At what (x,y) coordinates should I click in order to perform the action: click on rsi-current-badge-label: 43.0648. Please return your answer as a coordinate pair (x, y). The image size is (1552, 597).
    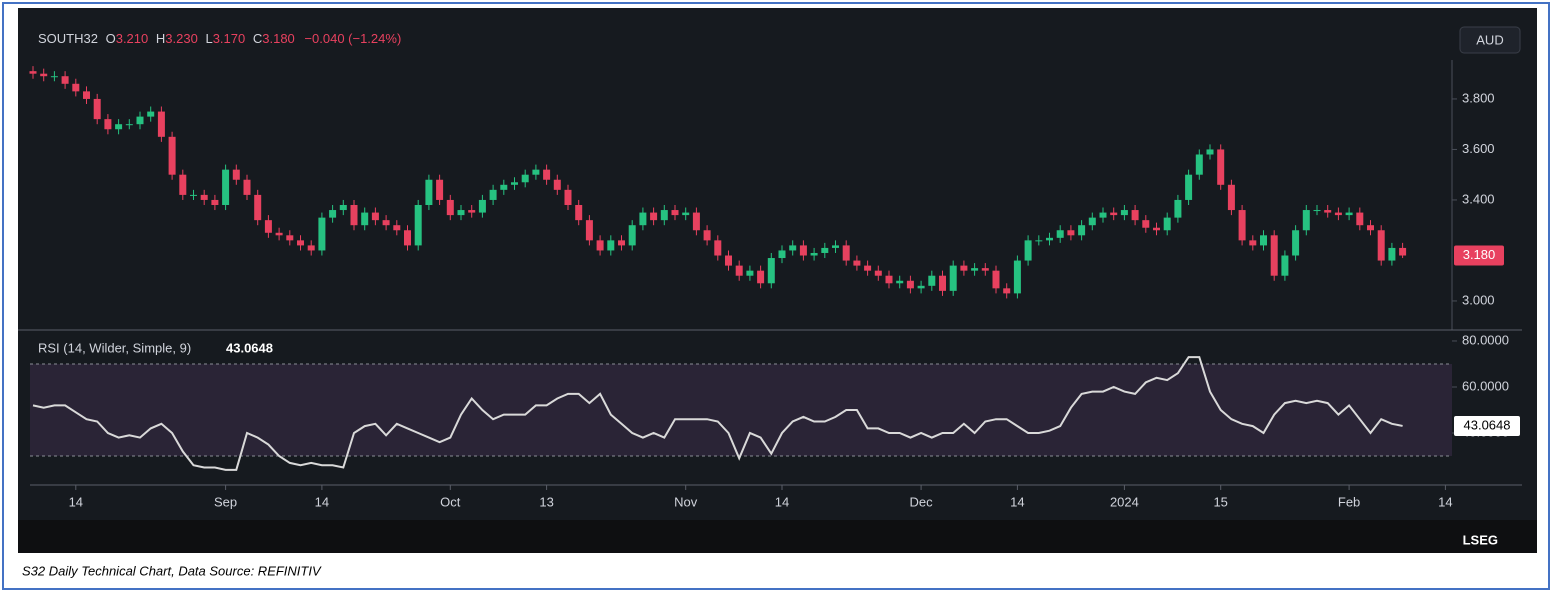
    Looking at the image, I should click on (1487, 424).